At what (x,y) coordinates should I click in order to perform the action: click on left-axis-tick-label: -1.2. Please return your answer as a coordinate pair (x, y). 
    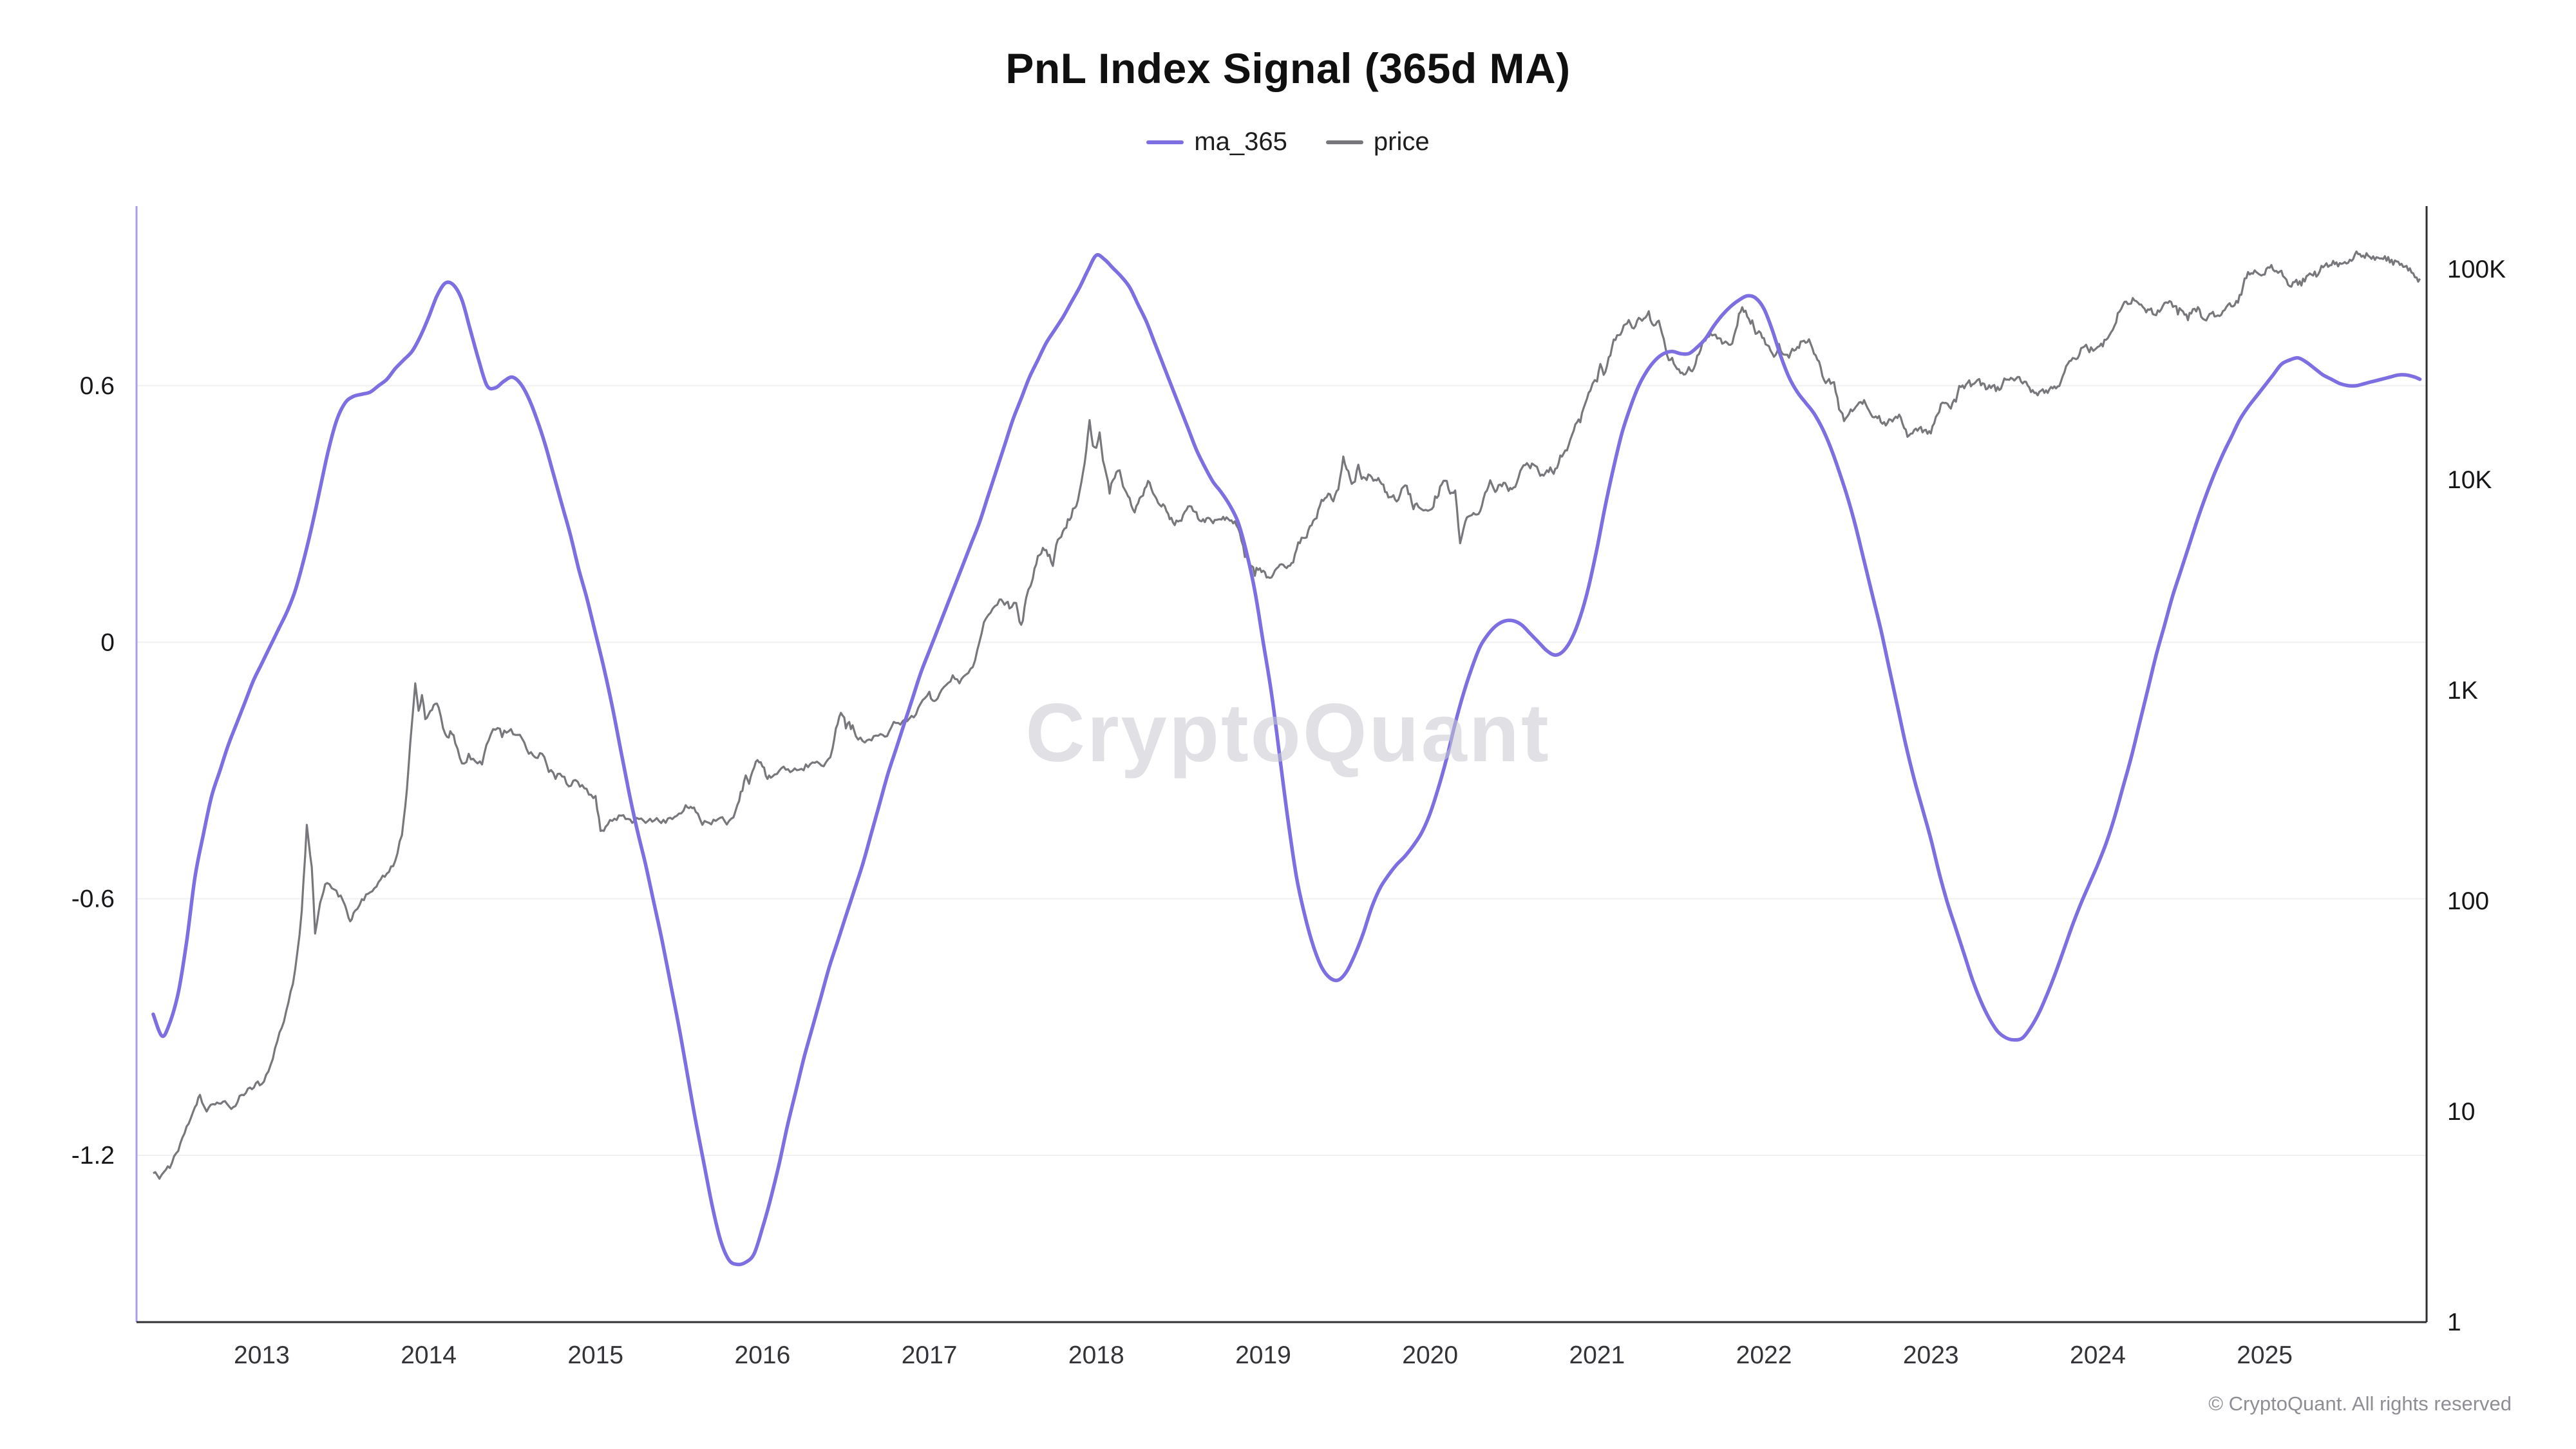
    Looking at the image, I should click on (93, 1156).